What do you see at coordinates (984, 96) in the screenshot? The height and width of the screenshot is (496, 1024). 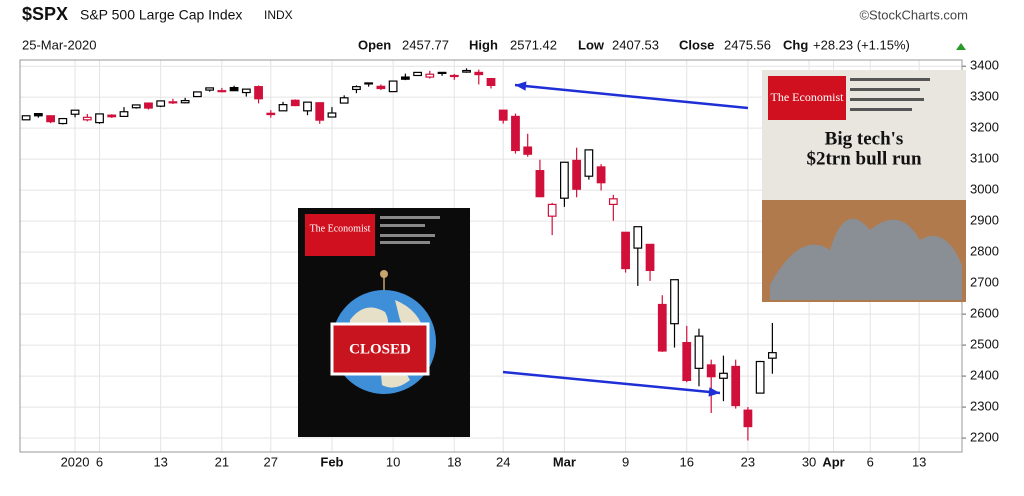 I see `y-tick-label: 3300` at bounding box center [984, 96].